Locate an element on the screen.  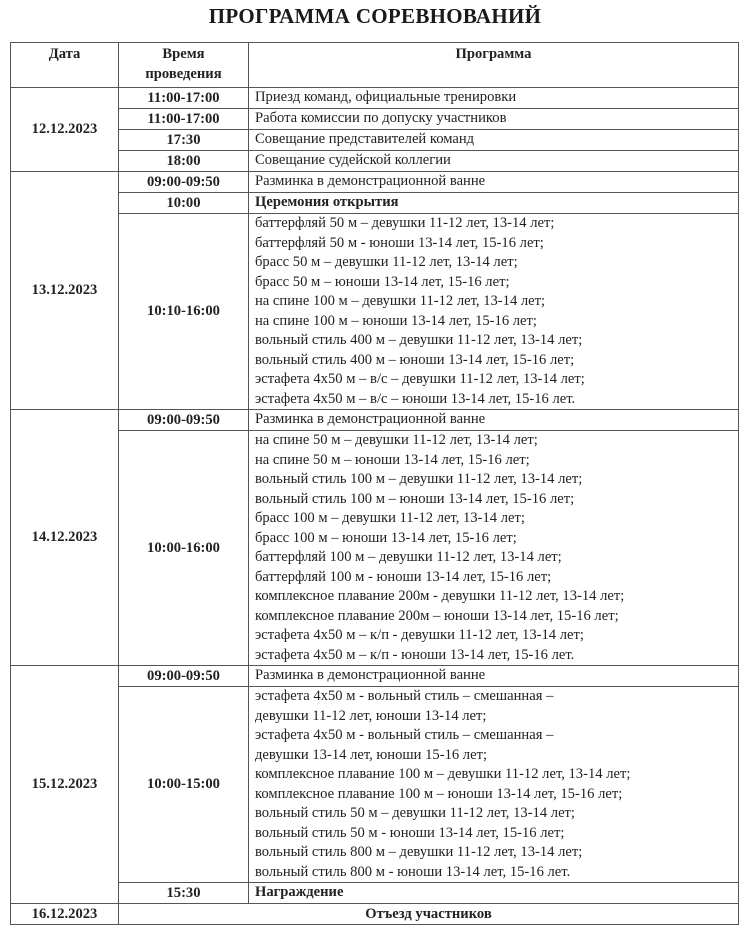
program-line: девушки 11-12 лет, юноши 13-14 лет; is located at coordinates (371, 715).